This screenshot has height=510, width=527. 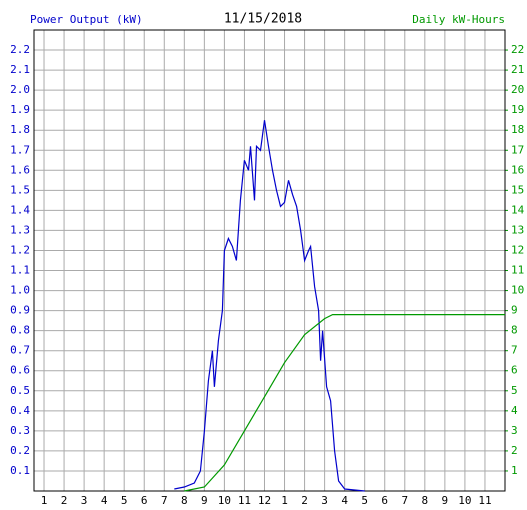 I want to click on y-axis-title: Power Output (kW), so click(x=86, y=19).